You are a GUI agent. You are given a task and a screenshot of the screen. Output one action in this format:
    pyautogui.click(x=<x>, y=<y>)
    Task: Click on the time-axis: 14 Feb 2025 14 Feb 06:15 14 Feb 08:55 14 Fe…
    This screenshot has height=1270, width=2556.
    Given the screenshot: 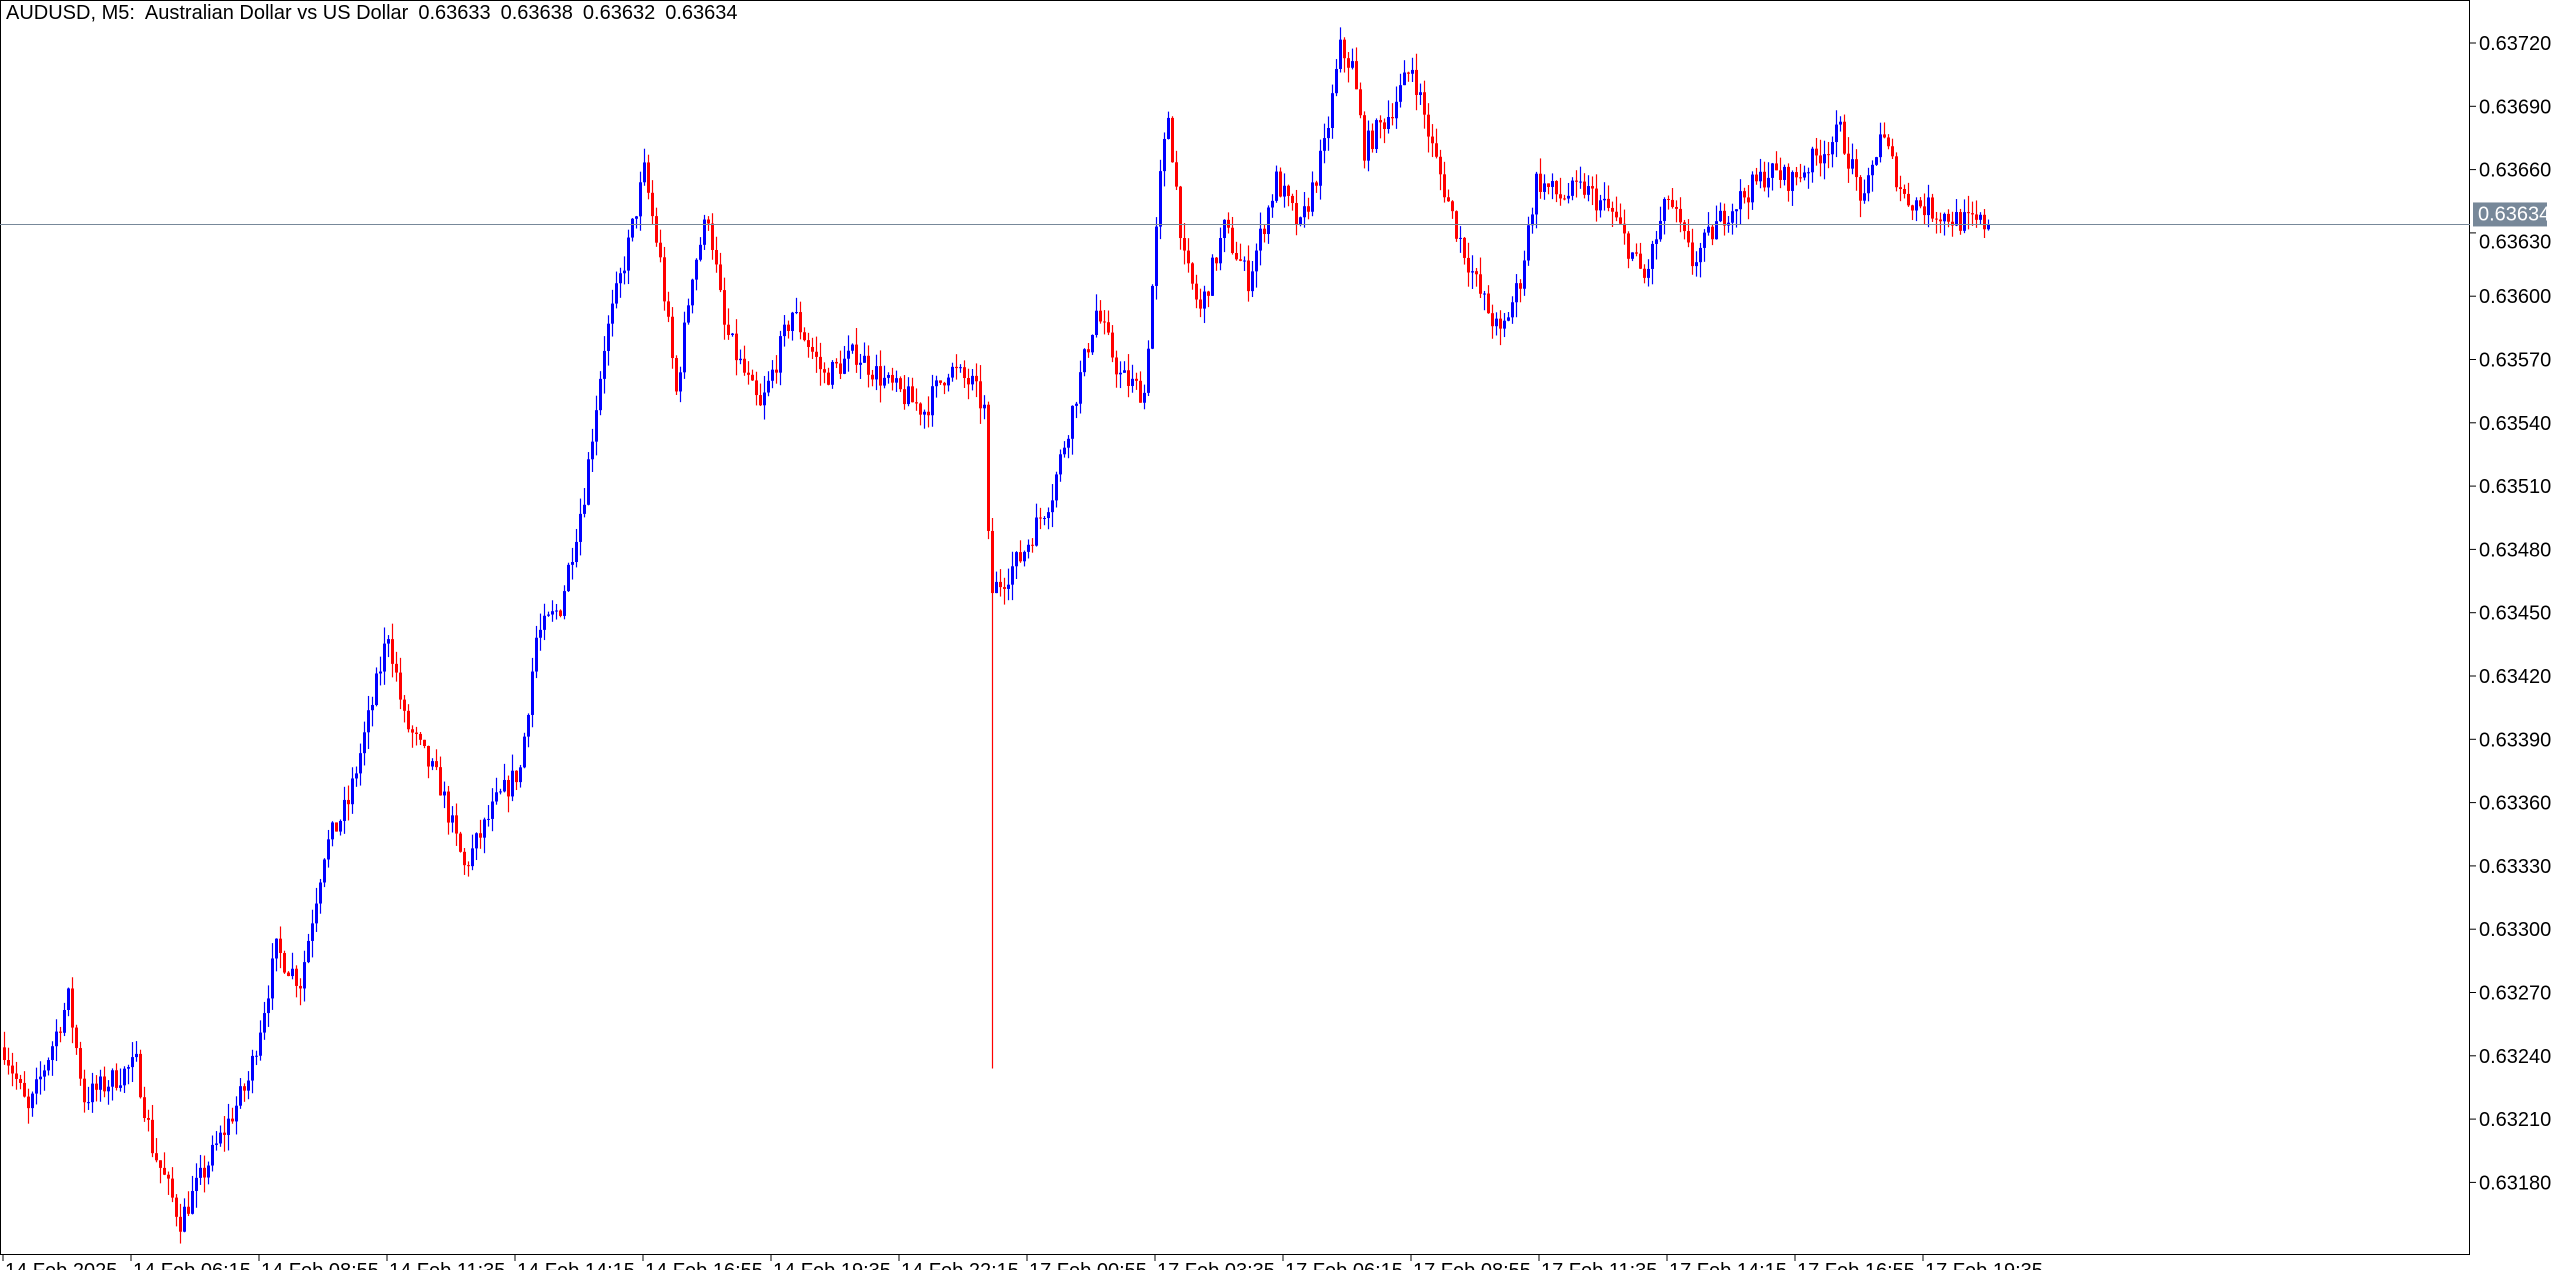 What is the action you would take?
    pyautogui.click(x=1022, y=1262)
    